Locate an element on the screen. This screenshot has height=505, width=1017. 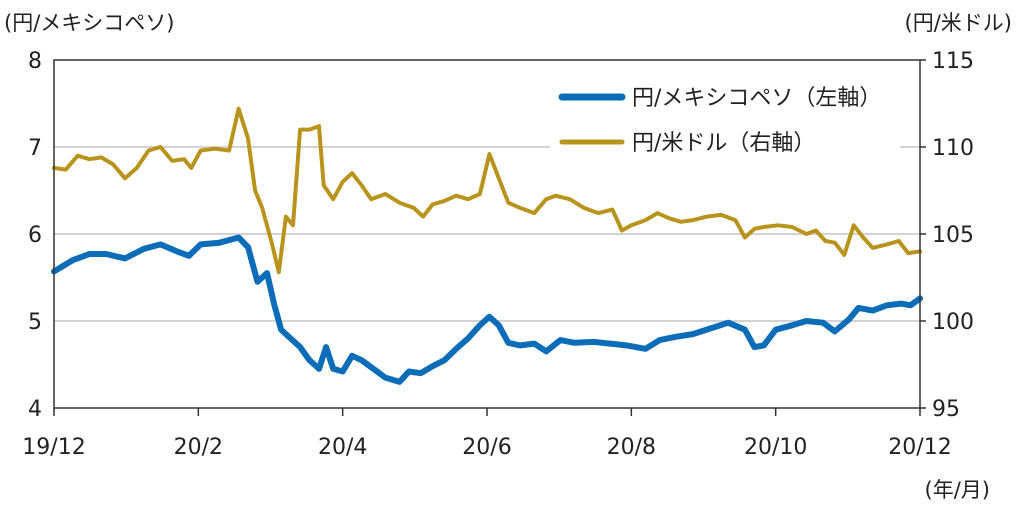
x-tick-label: 20/8 is located at coordinates (631, 447).